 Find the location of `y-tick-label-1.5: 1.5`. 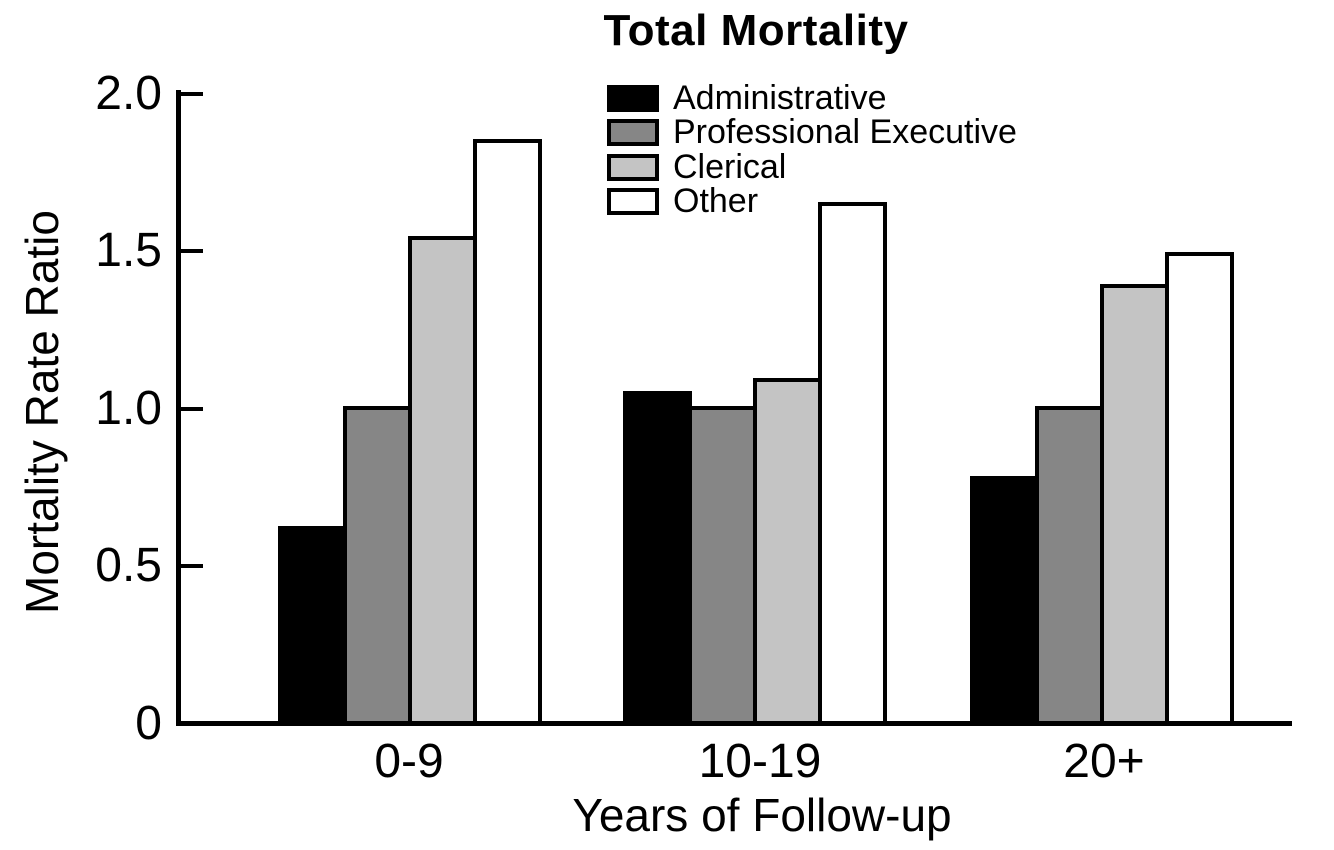

y-tick-label-1.5: 1.5 is located at coordinates (128, 251).